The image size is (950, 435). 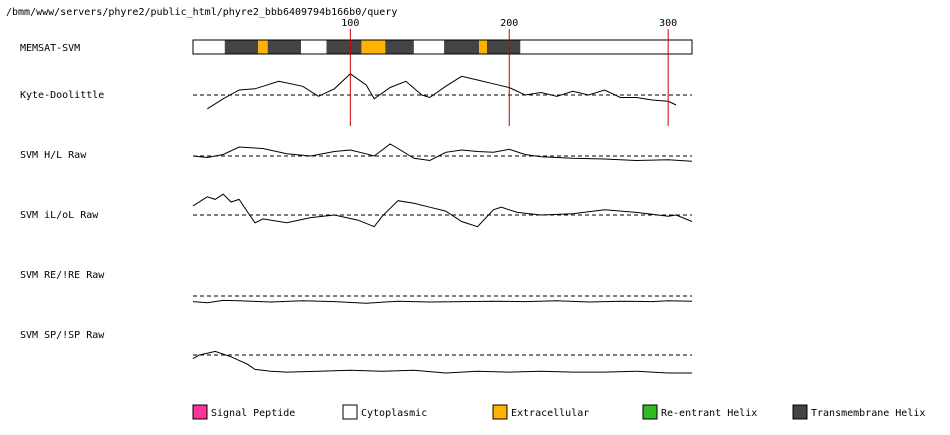 I want to click on legend-label-transmembrane-helix: Transmembrane Helix, so click(x=868, y=413).